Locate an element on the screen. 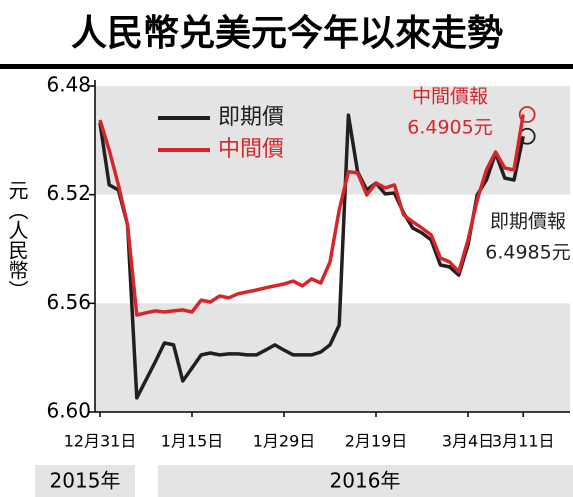  year-label: 2015年 is located at coordinates (85, 481).